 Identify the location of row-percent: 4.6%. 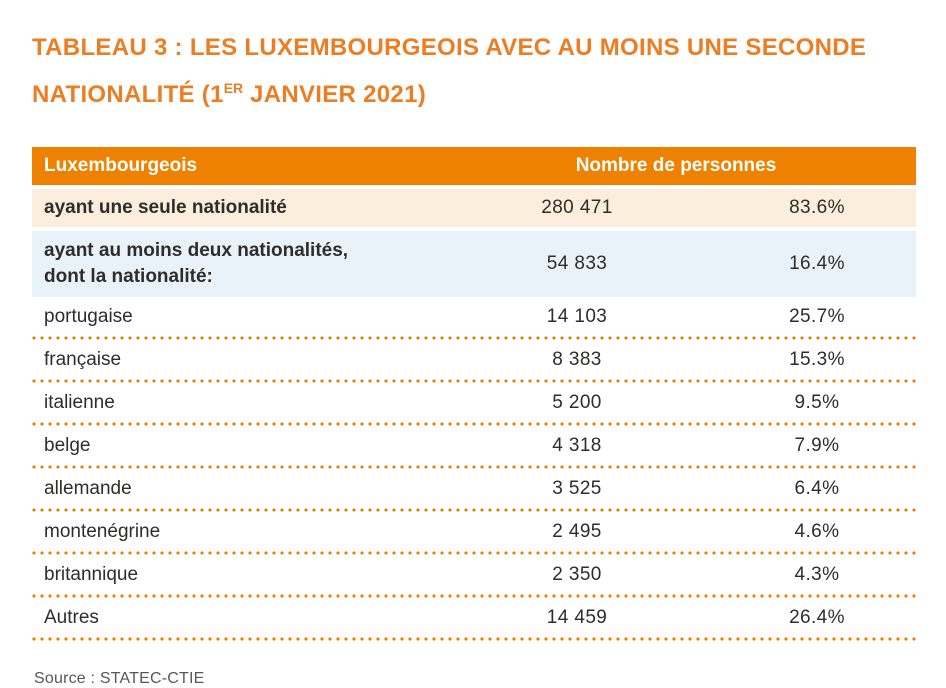
(817, 531).